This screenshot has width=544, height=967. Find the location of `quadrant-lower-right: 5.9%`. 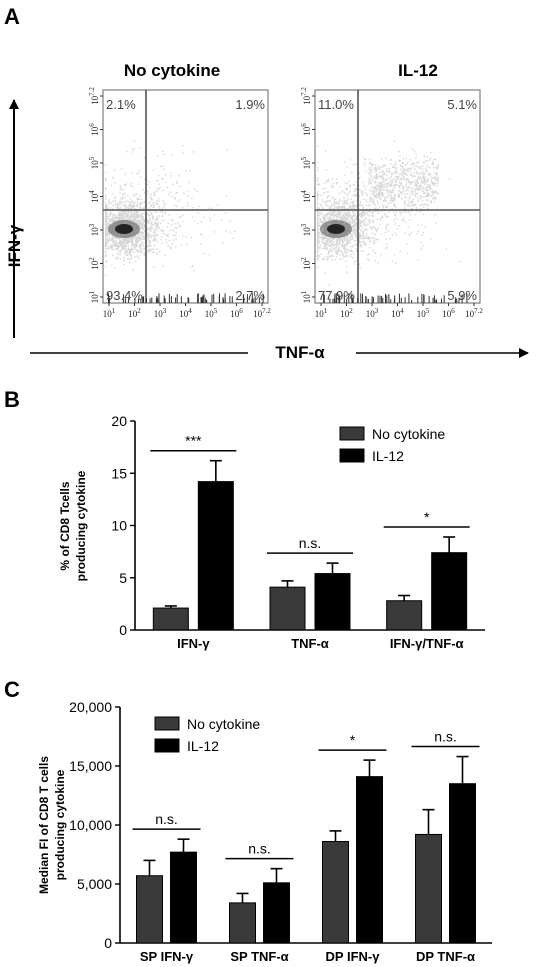

quadrant-lower-right: 5.9% is located at coordinates (462, 295).